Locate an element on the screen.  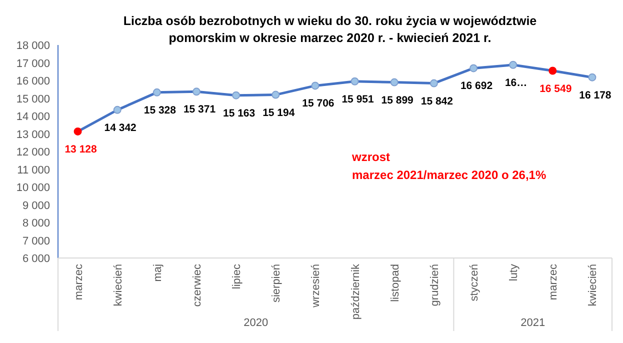
data-label: 15 899 is located at coordinates (397, 100).